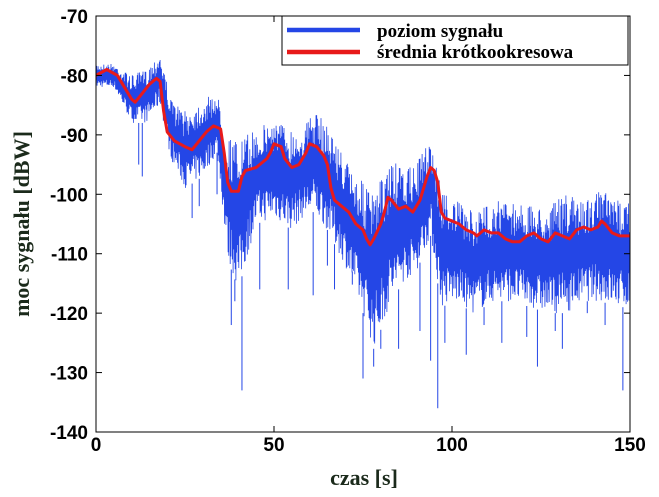  I want to click on y-tick-label: -130, so click(69, 374).